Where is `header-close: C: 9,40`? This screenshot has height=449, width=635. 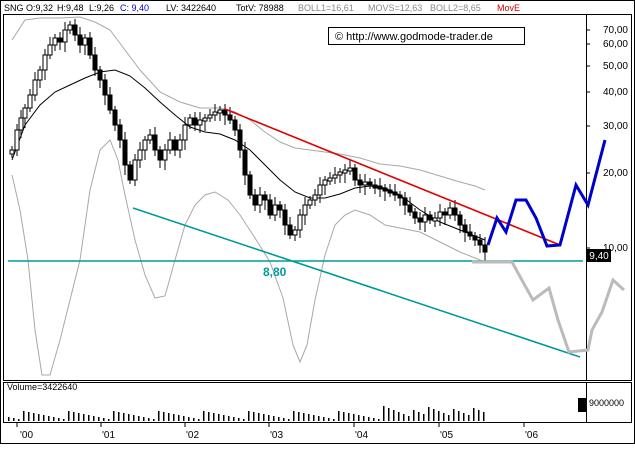 header-close: C: 9,40 is located at coordinates (134, 8).